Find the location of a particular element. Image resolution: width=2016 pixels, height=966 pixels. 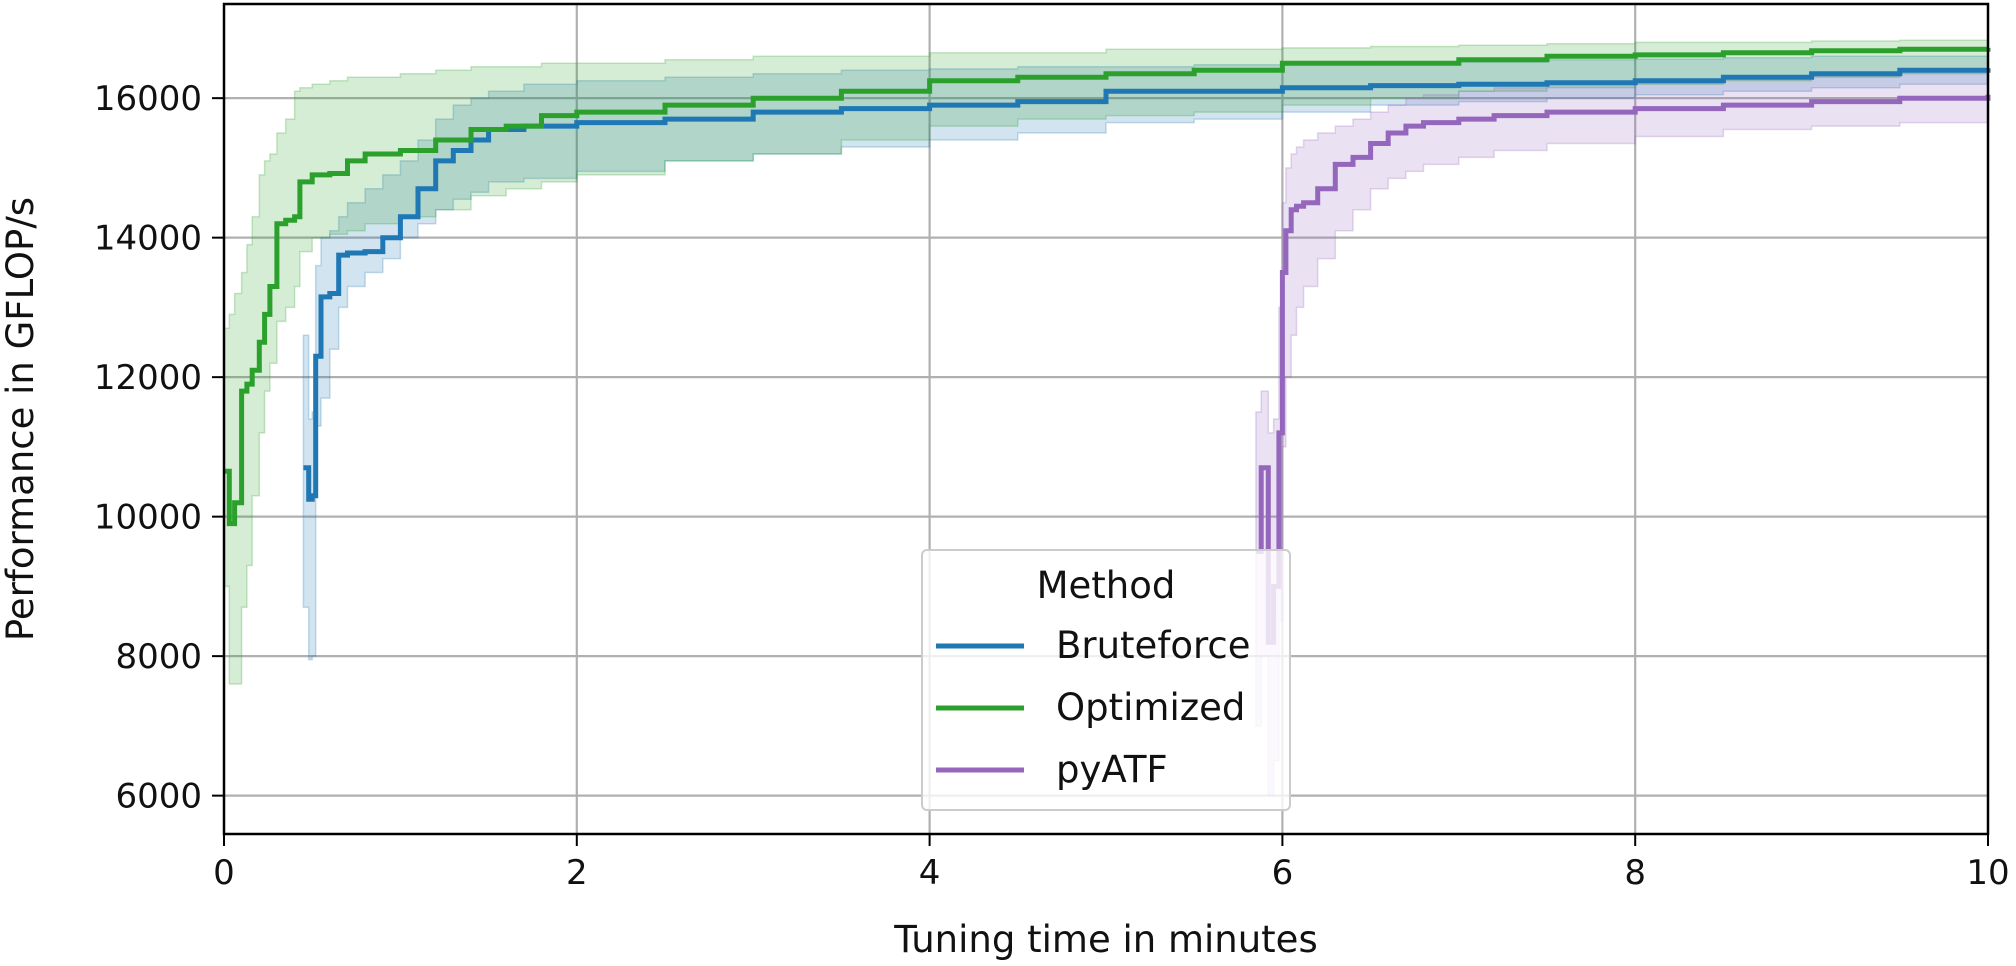

legend-label-bruteforce: Bruteforce is located at coordinates (1153, 645).